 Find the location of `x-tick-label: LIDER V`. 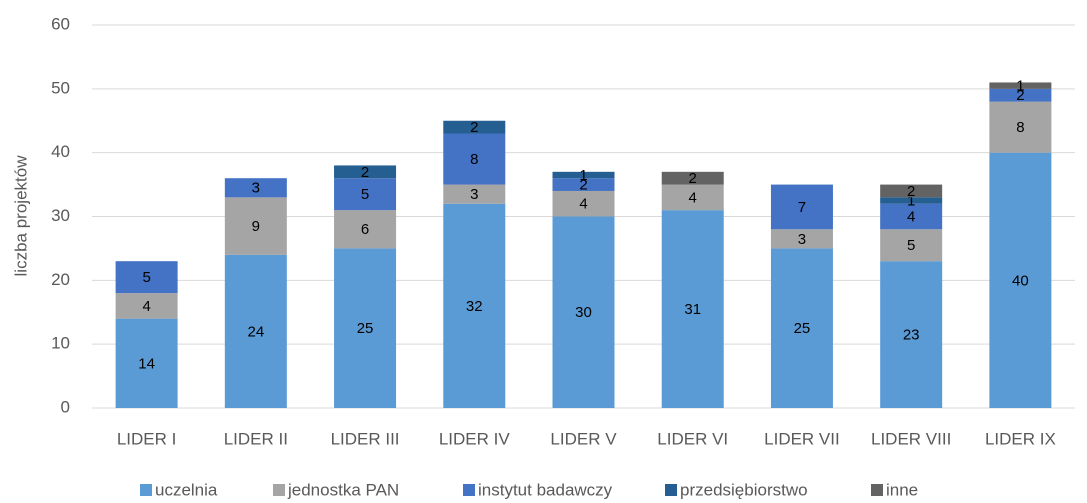

x-tick-label: LIDER V is located at coordinates (583, 438).